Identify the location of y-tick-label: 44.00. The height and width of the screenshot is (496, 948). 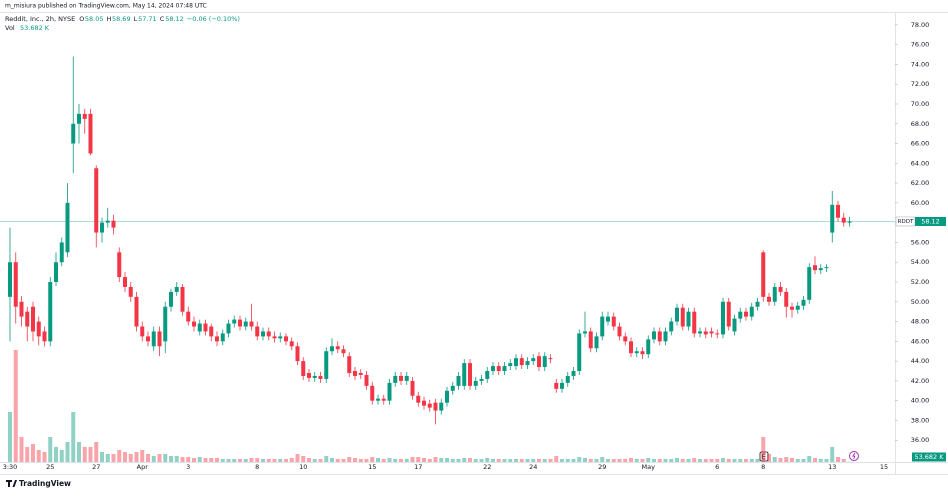
(920, 361).